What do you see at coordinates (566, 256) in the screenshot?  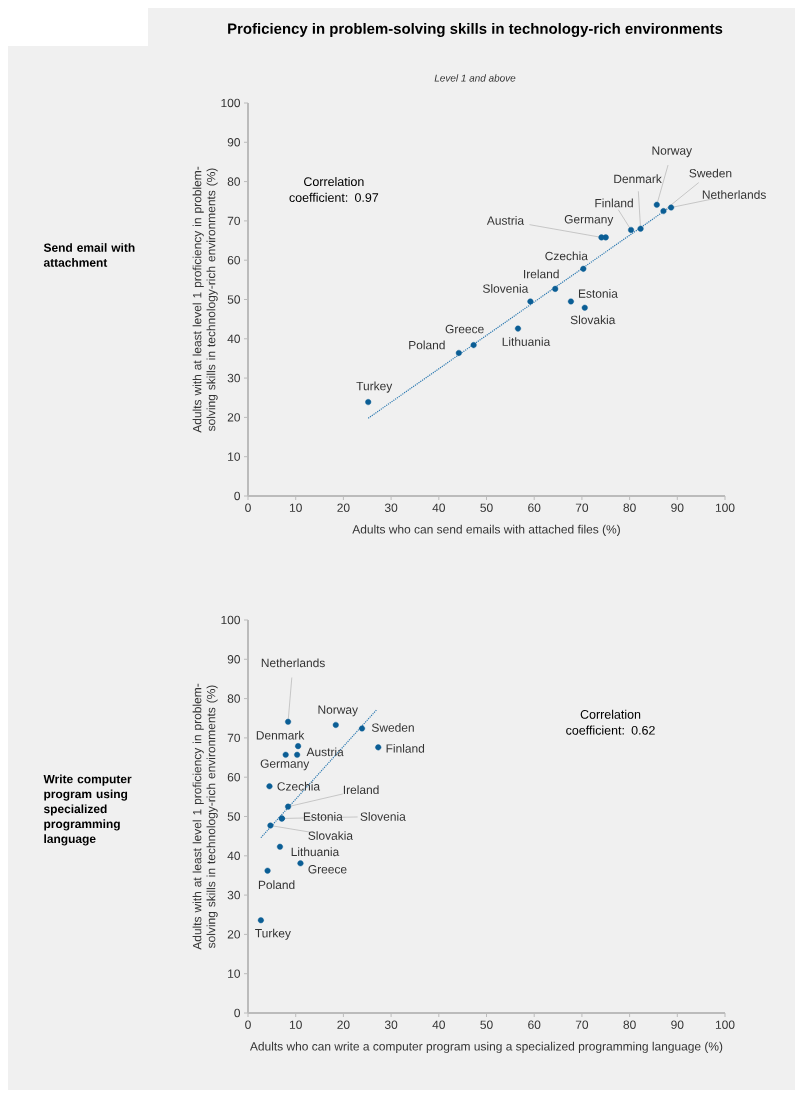 I see `annotation: Czechia` at bounding box center [566, 256].